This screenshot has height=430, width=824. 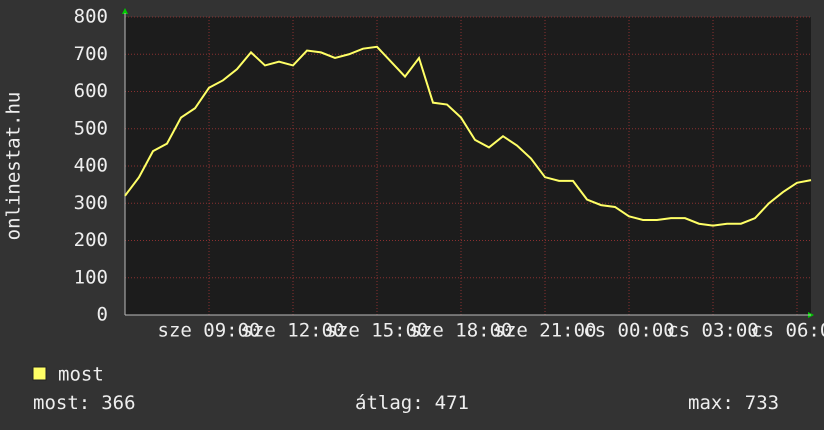 What do you see at coordinates (377, 331) in the screenshot?
I see `x-tick-label: sze 15:00` at bounding box center [377, 331].